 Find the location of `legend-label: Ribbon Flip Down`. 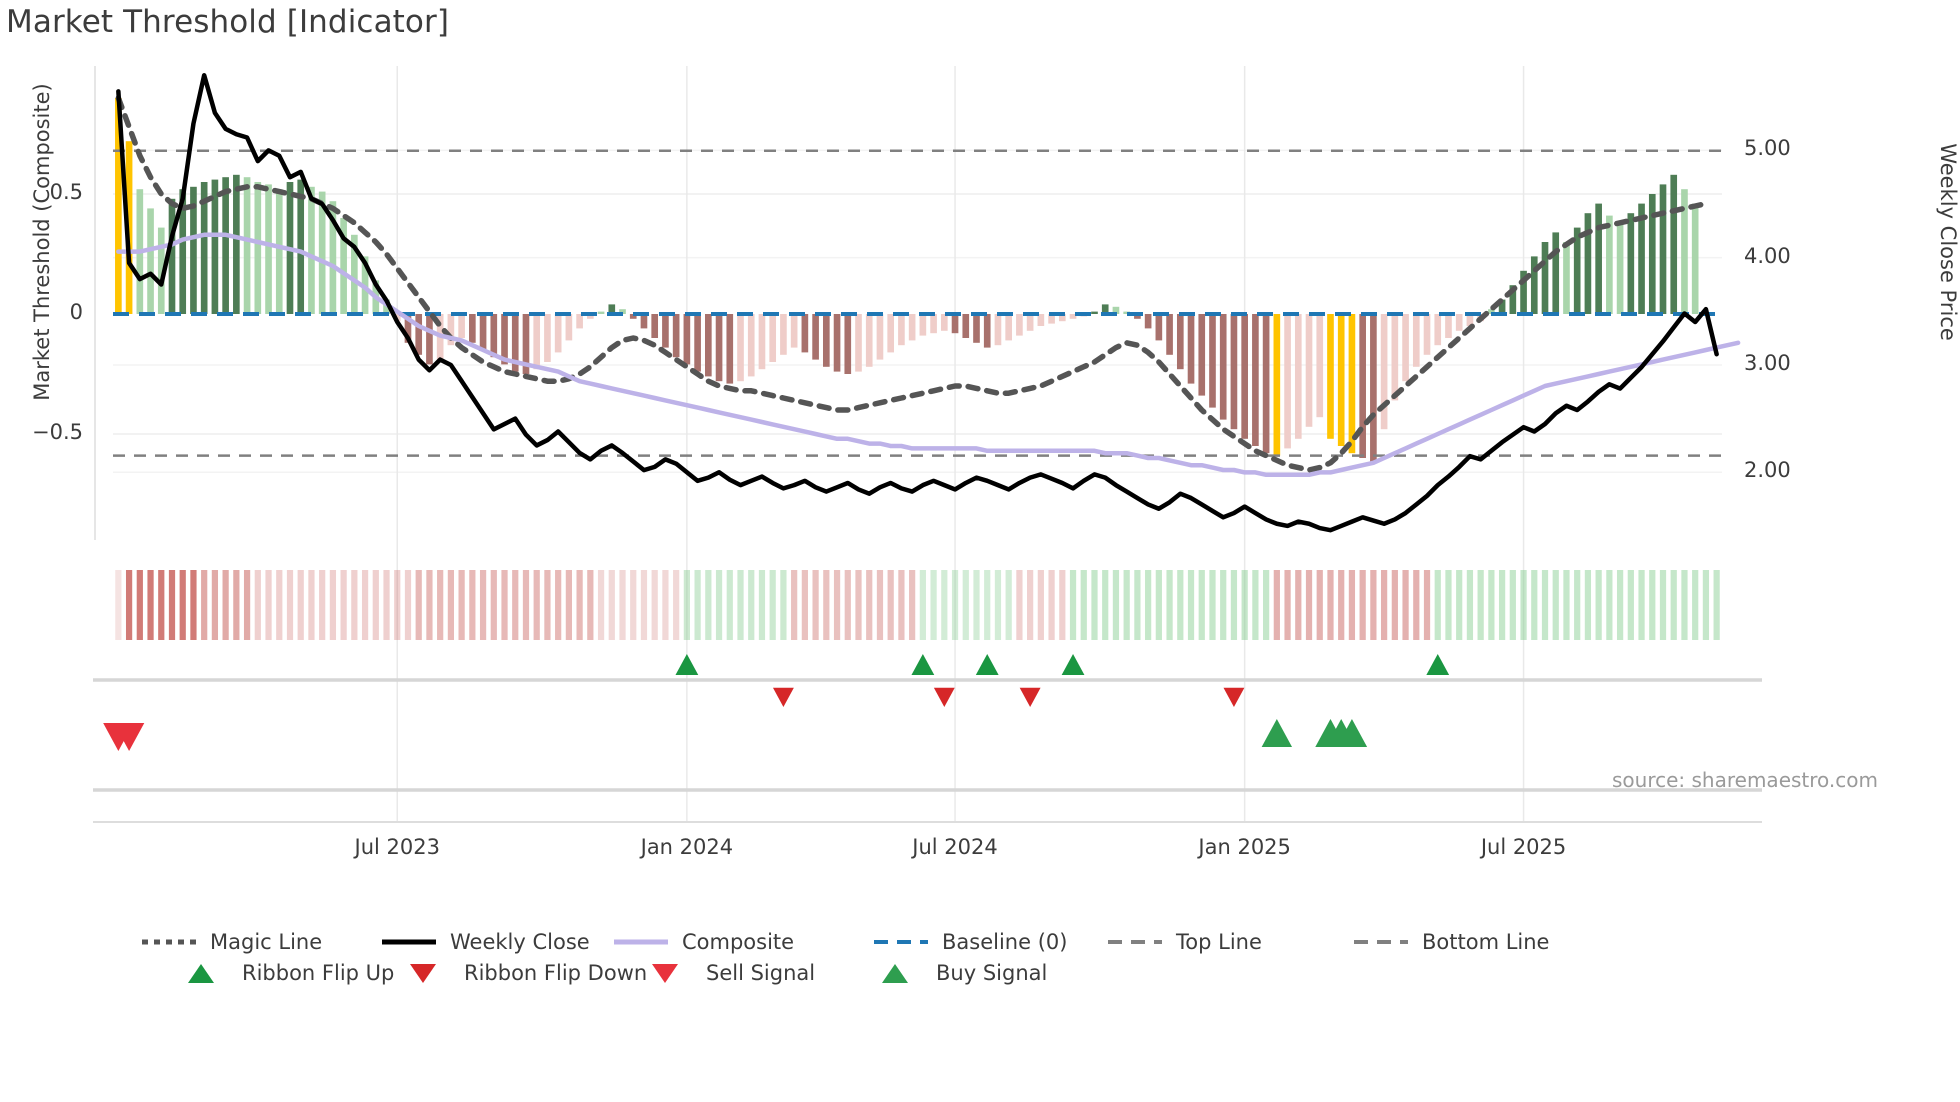

legend-label: Ribbon Flip Down is located at coordinates (556, 973).